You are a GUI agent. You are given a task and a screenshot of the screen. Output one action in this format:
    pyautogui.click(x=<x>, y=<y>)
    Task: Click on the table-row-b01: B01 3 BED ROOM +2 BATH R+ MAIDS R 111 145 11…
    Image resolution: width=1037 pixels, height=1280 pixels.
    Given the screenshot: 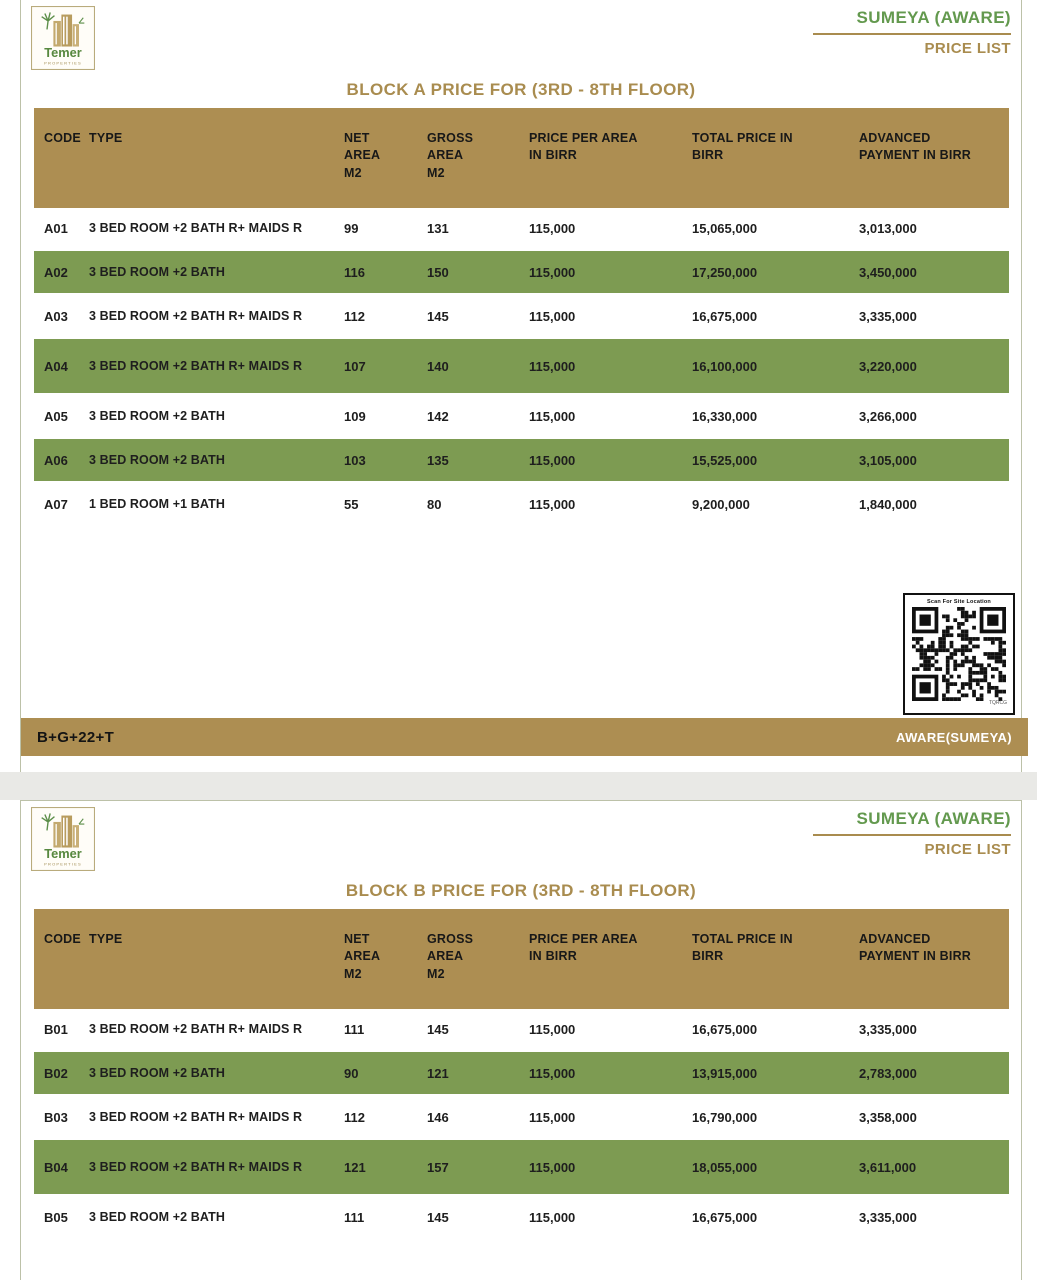 What is the action you would take?
    pyautogui.click(x=521, y=1029)
    